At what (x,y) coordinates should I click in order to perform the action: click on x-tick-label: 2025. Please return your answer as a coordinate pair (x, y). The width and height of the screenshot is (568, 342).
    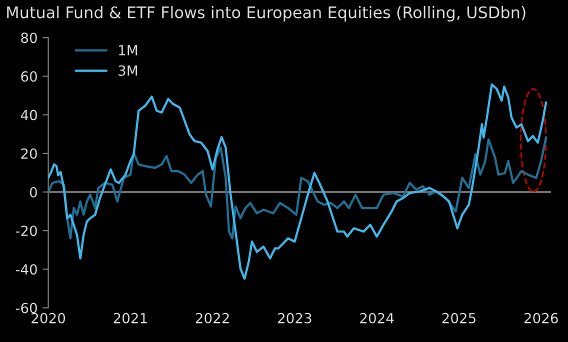
    Looking at the image, I should click on (459, 318).